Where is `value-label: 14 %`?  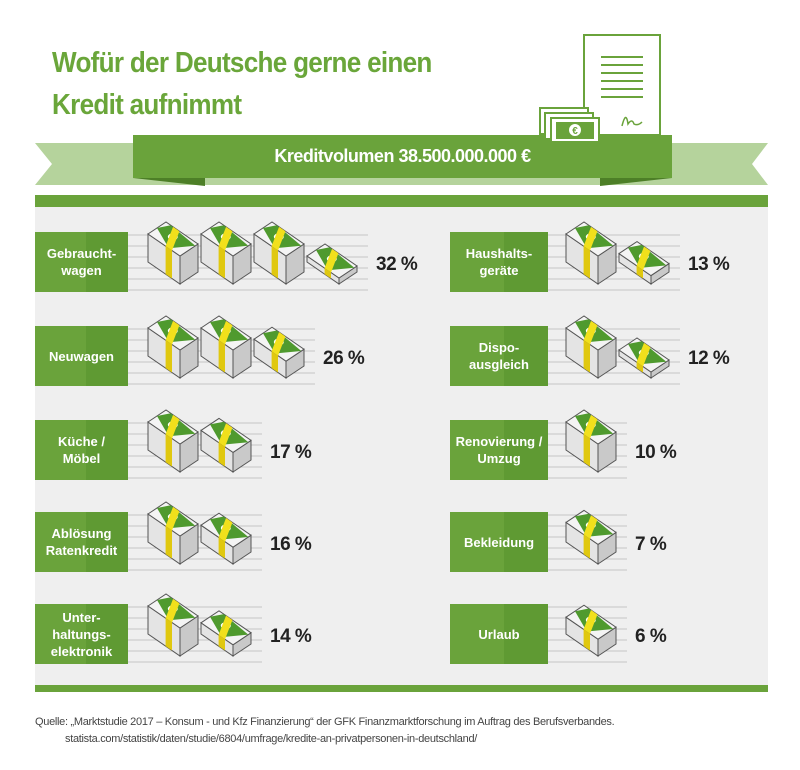 value-label: 14 % is located at coordinates (291, 636).